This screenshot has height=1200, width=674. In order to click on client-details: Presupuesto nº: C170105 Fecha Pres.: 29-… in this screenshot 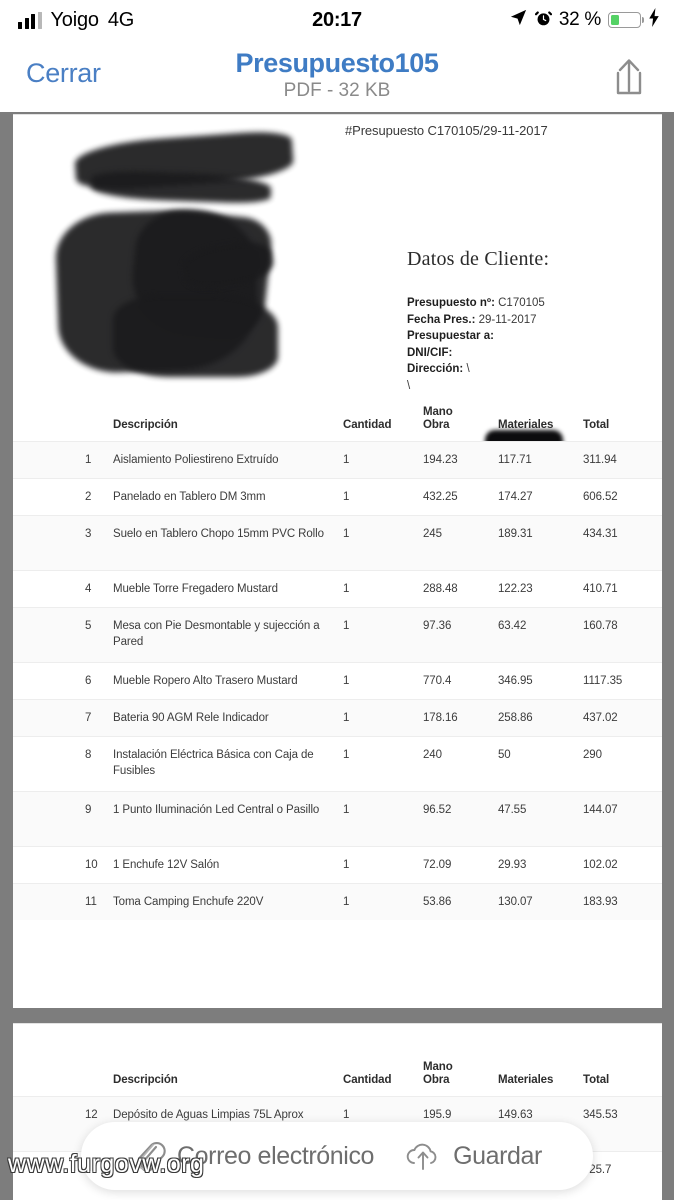, I will do `click(476, 344)`.